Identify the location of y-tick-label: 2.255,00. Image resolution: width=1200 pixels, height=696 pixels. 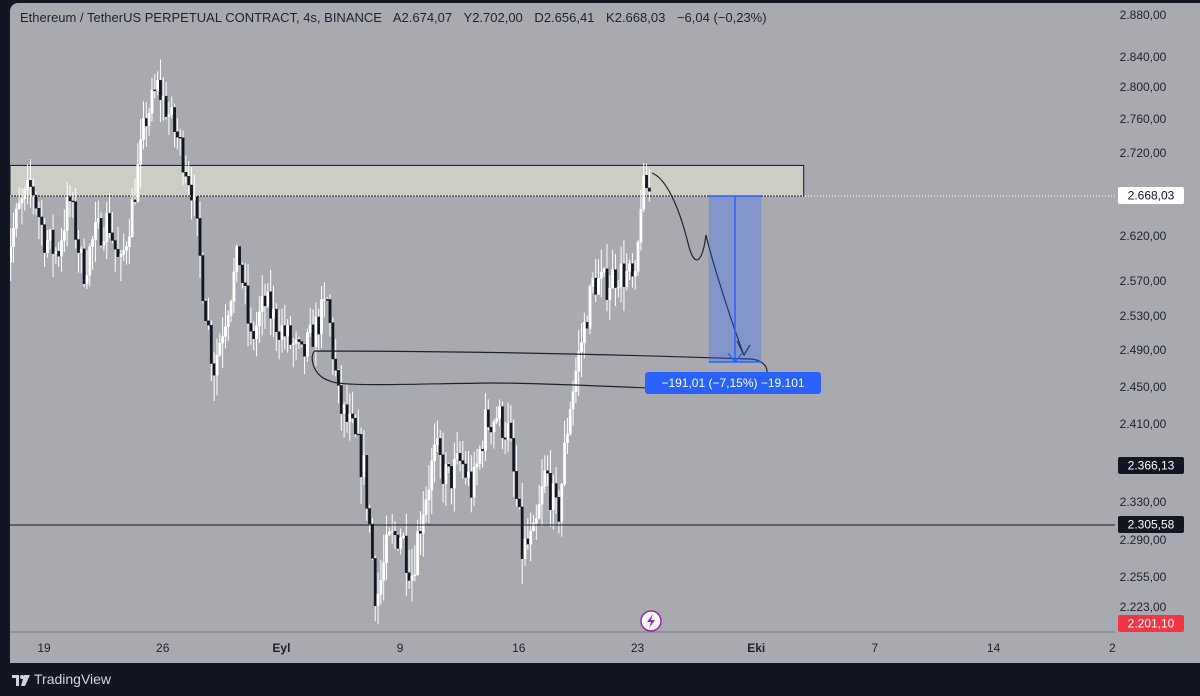
(1143, 577).